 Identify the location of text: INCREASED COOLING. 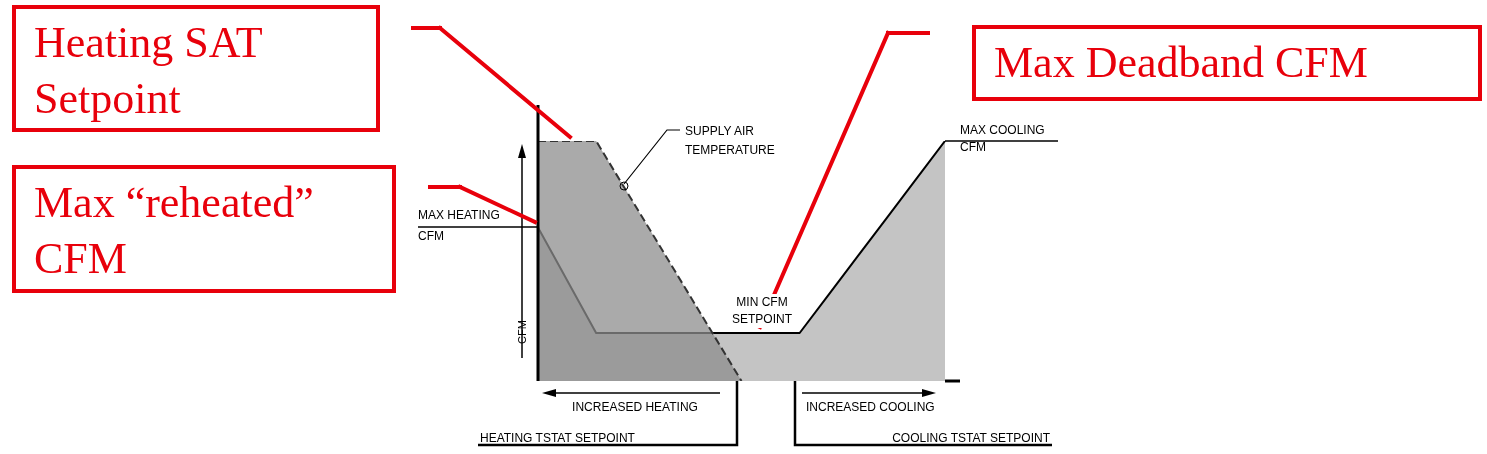
(871, 407).